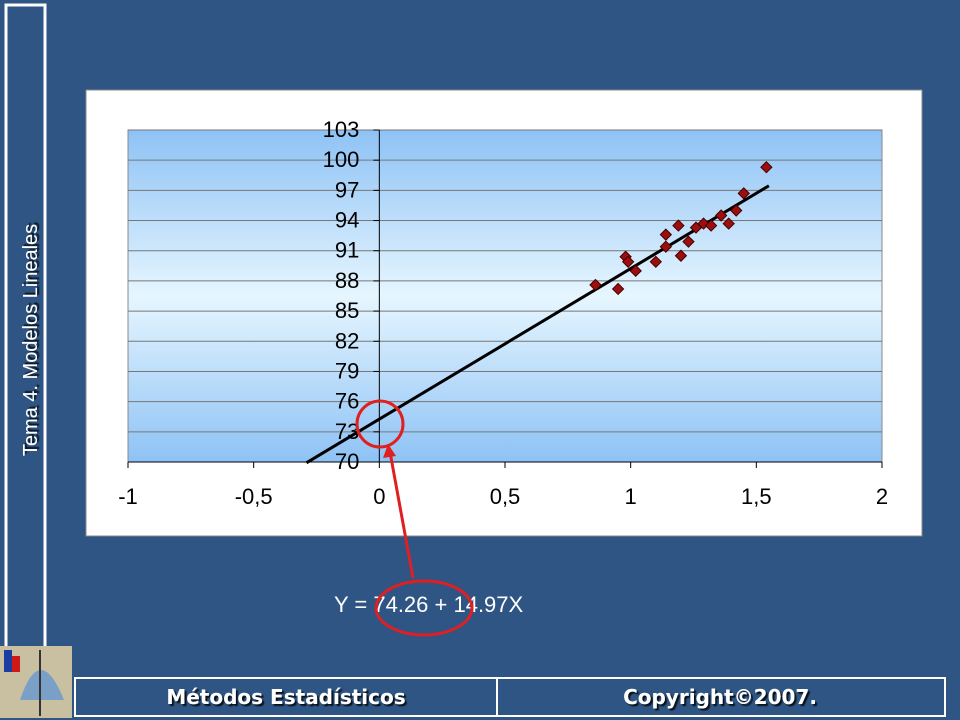  What do you see at coordinates (347, 189) in the screenshot?
I see `y-tick-label: 97` at bounding box center [347, 189].